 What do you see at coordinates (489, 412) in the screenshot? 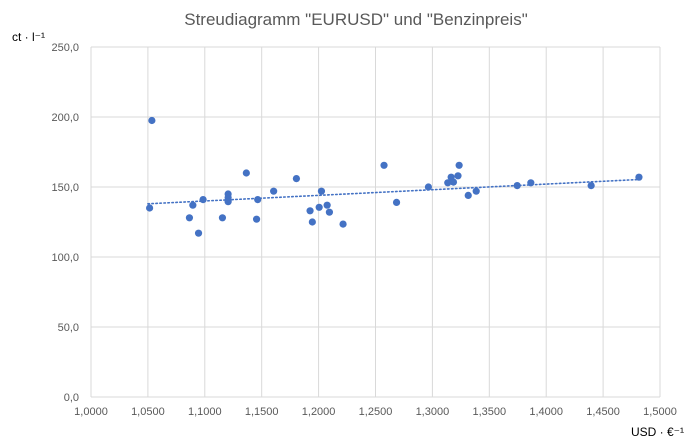
I see `x-tick-label: 1,3500` at bounding box center [489, 412].